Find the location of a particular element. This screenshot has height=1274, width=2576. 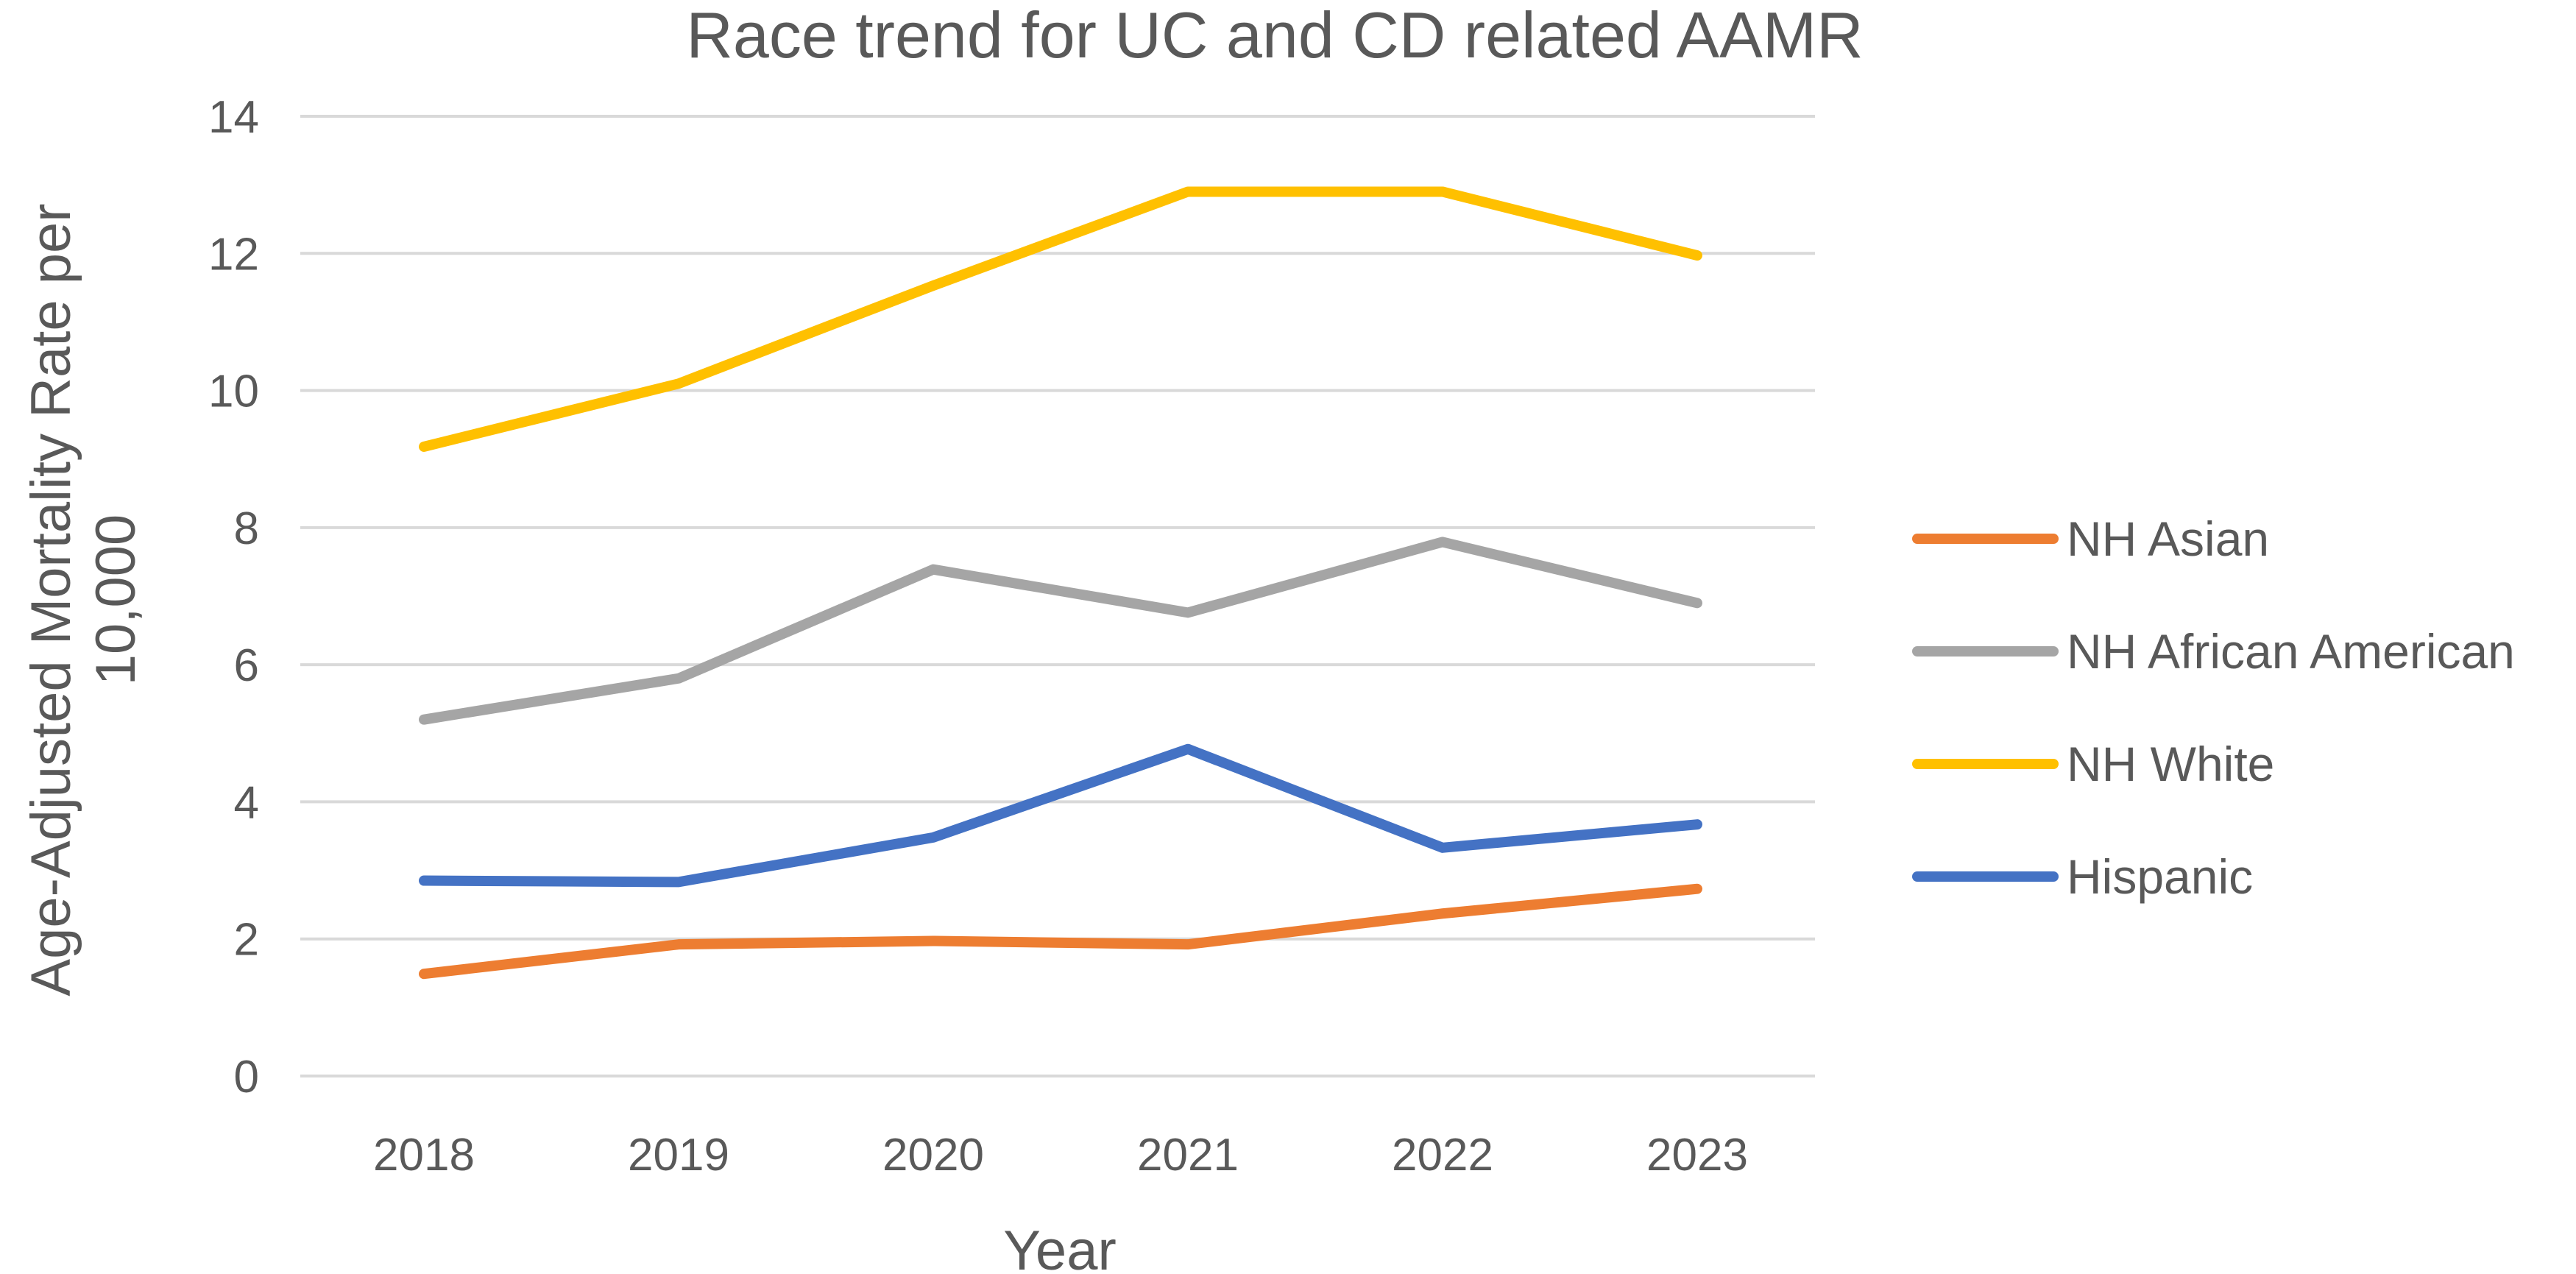

x-tick-label: 2018 is located at coordinates (424, 1155).